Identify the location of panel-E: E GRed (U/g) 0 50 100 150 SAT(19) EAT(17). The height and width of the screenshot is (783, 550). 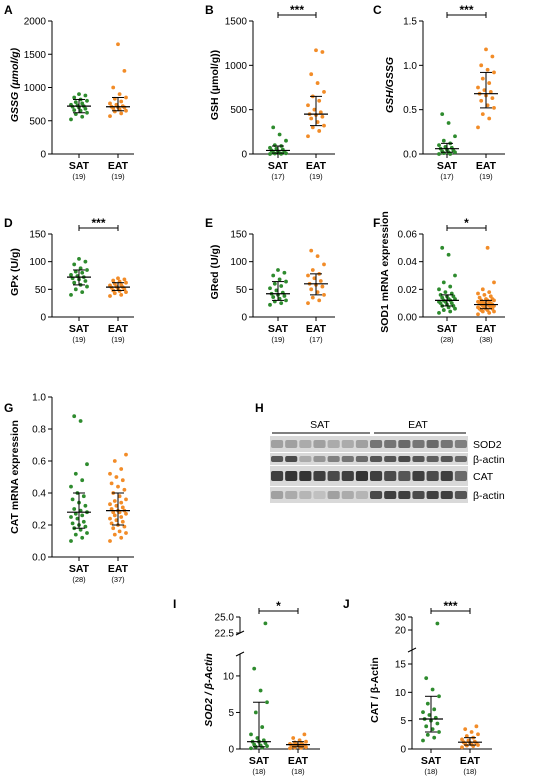
(270, 280).